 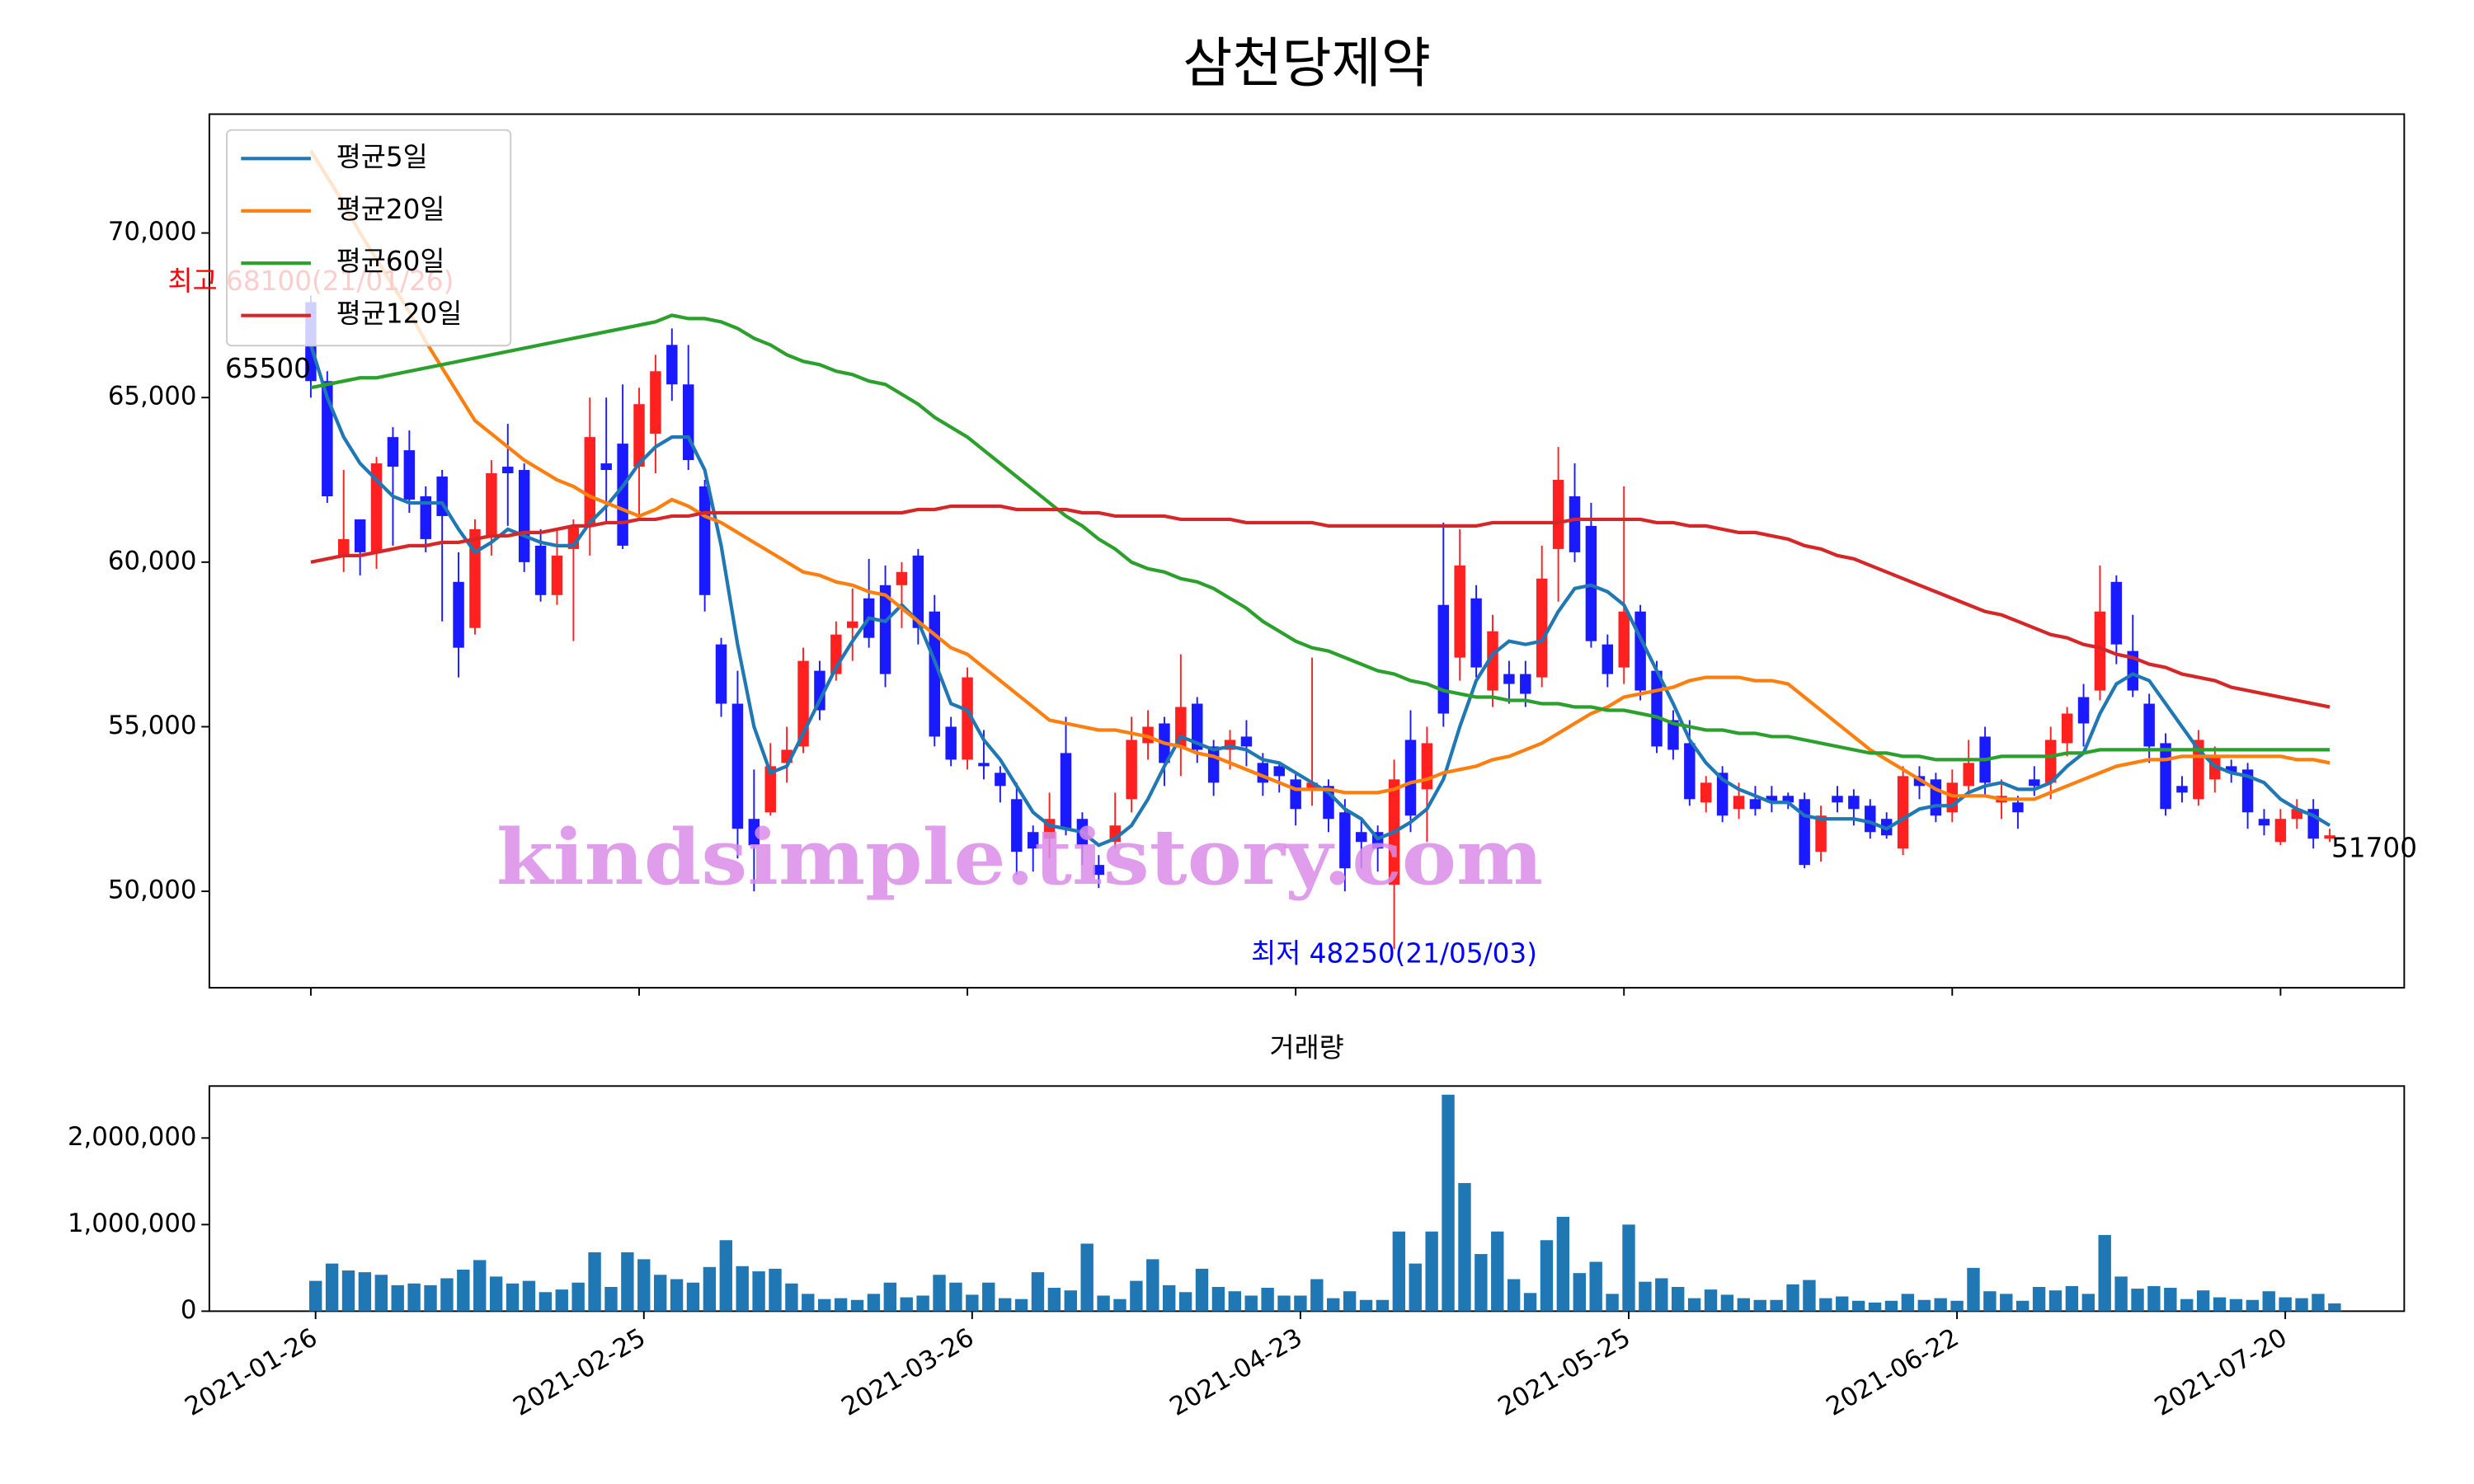 What do you see at coordinates (152, 725) in the screenshot?
I see `y-tick-label: 55,000` at bounding box center [152, 725].